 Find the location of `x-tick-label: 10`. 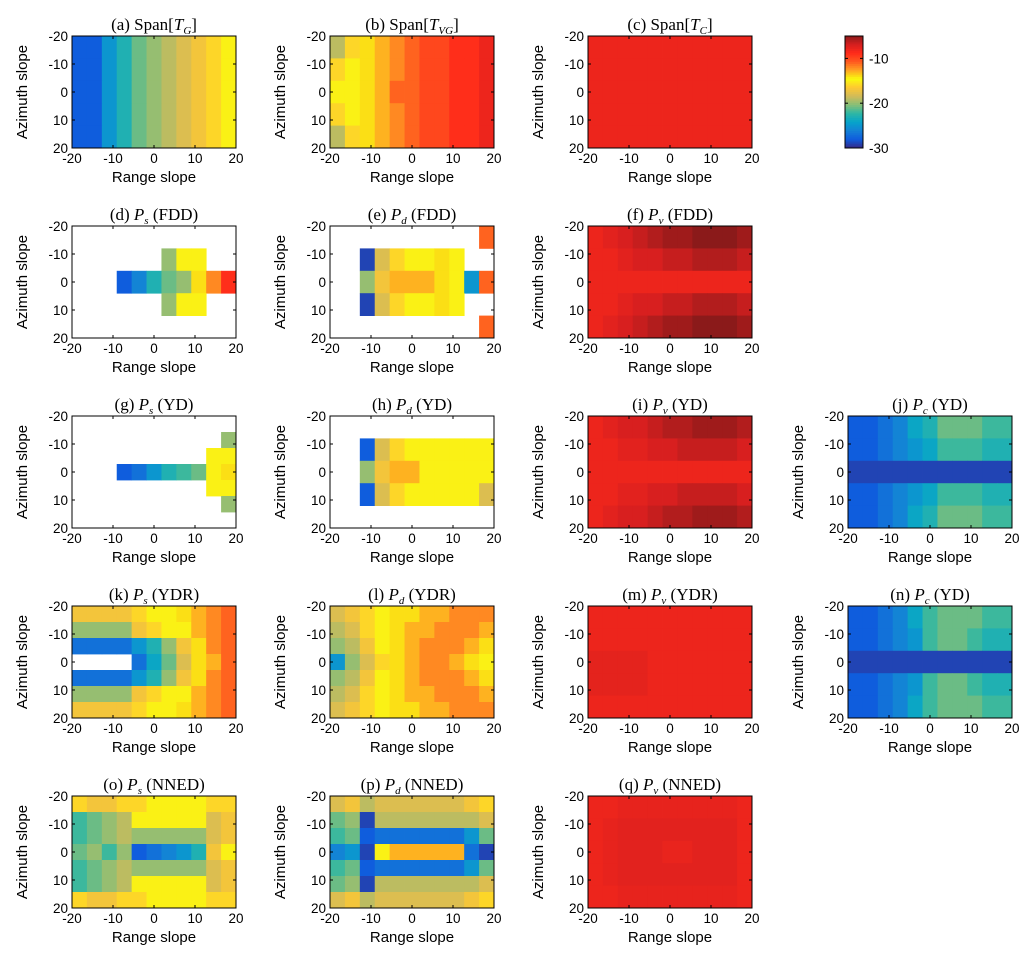

x-tick-label: 10 is located at coordinates (452, 538).